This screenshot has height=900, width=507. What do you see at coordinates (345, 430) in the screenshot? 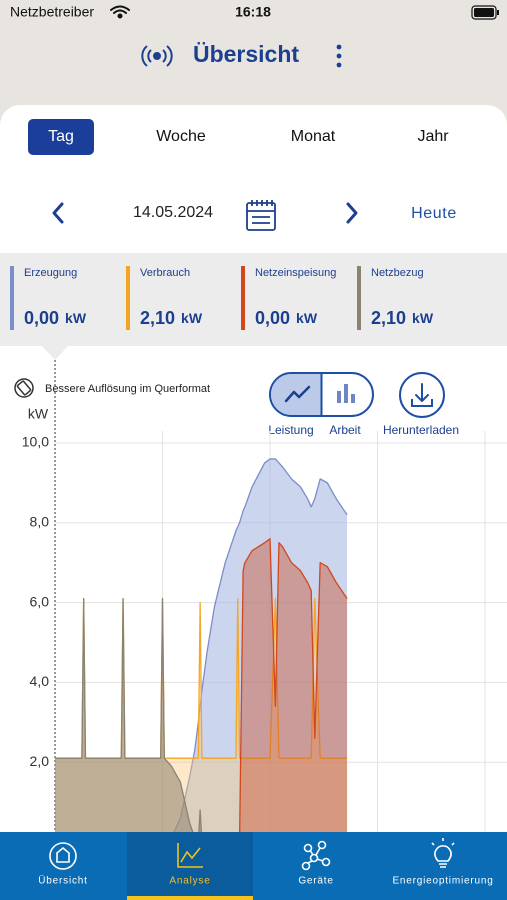
I see `toggle-label: Arbeit` at bounding box center [345, 430].